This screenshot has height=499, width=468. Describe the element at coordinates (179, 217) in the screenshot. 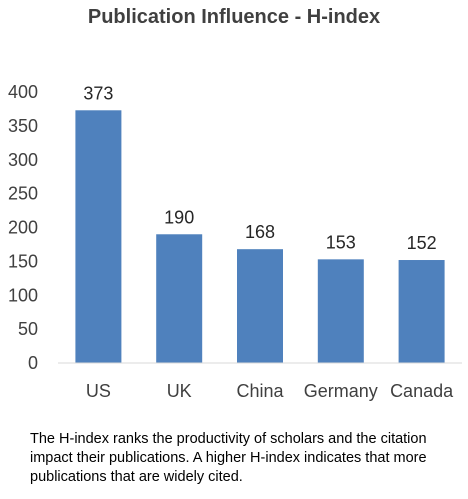

I see `data-label-uk: 190` at that location.